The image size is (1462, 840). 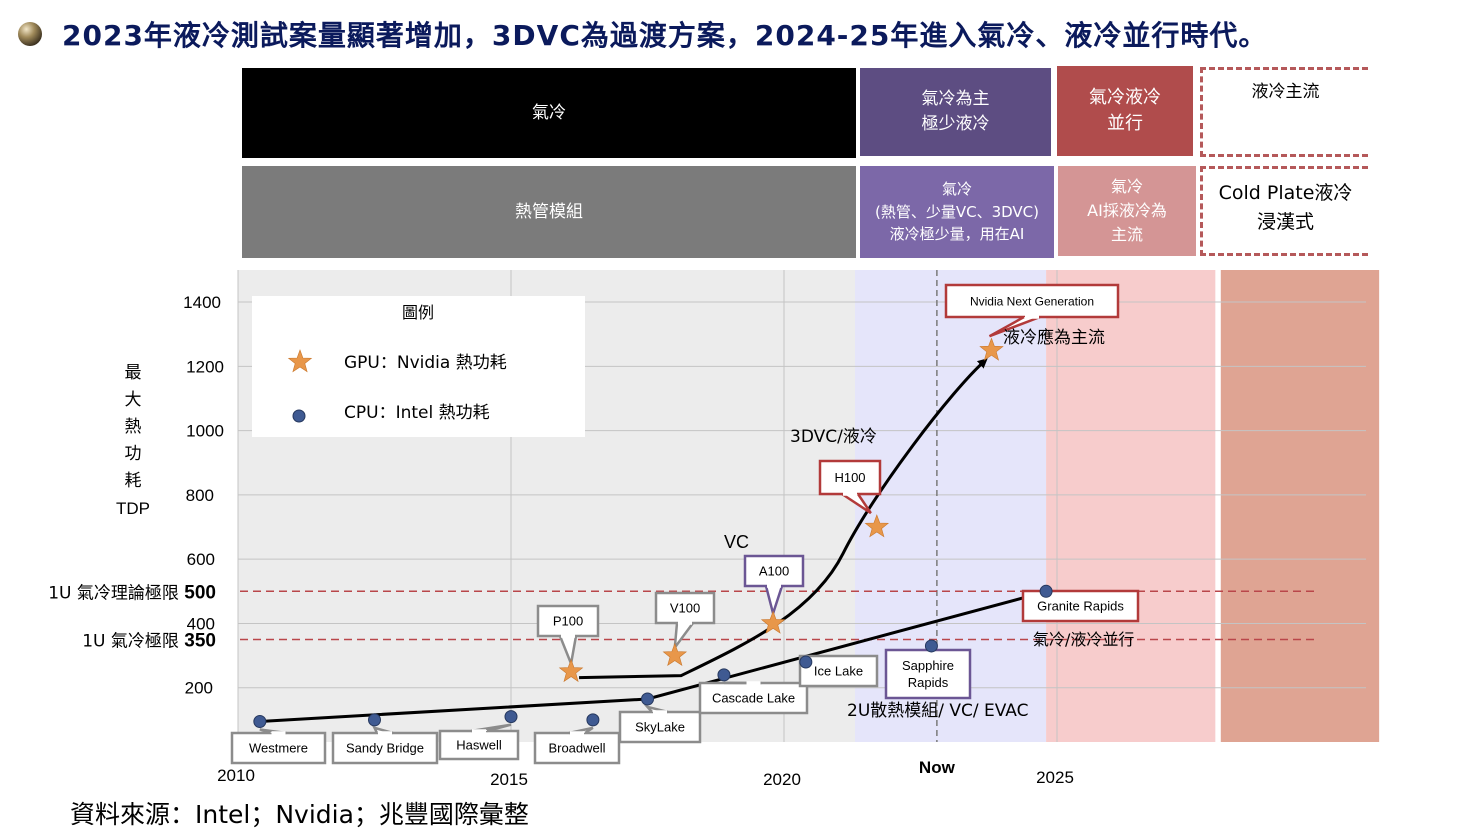 I want to click on y-tick-label: 1400, so click(x=202, y=302).